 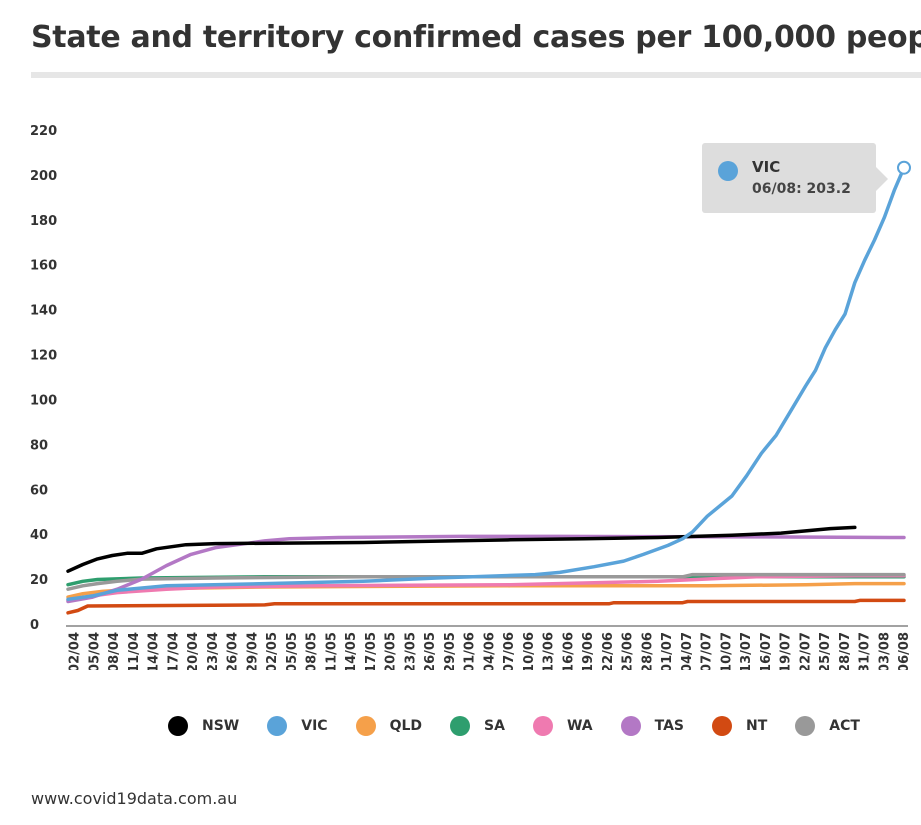 I want to click on x-tick-label: 02/04, so click(x=75, y=651).